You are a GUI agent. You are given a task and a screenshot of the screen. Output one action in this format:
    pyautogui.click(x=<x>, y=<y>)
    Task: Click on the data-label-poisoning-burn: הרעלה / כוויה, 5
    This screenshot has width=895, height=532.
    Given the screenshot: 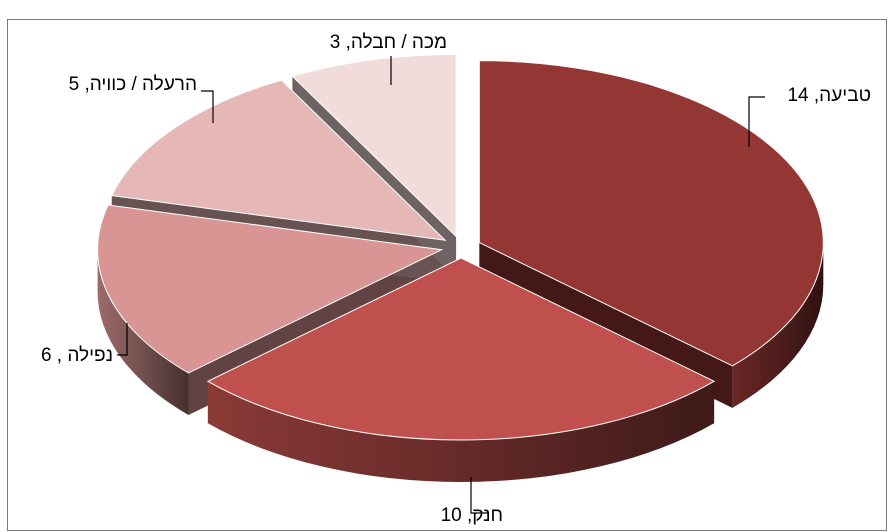 What is the action you would take?
    pyautogui.click(x=133, y=84)
    